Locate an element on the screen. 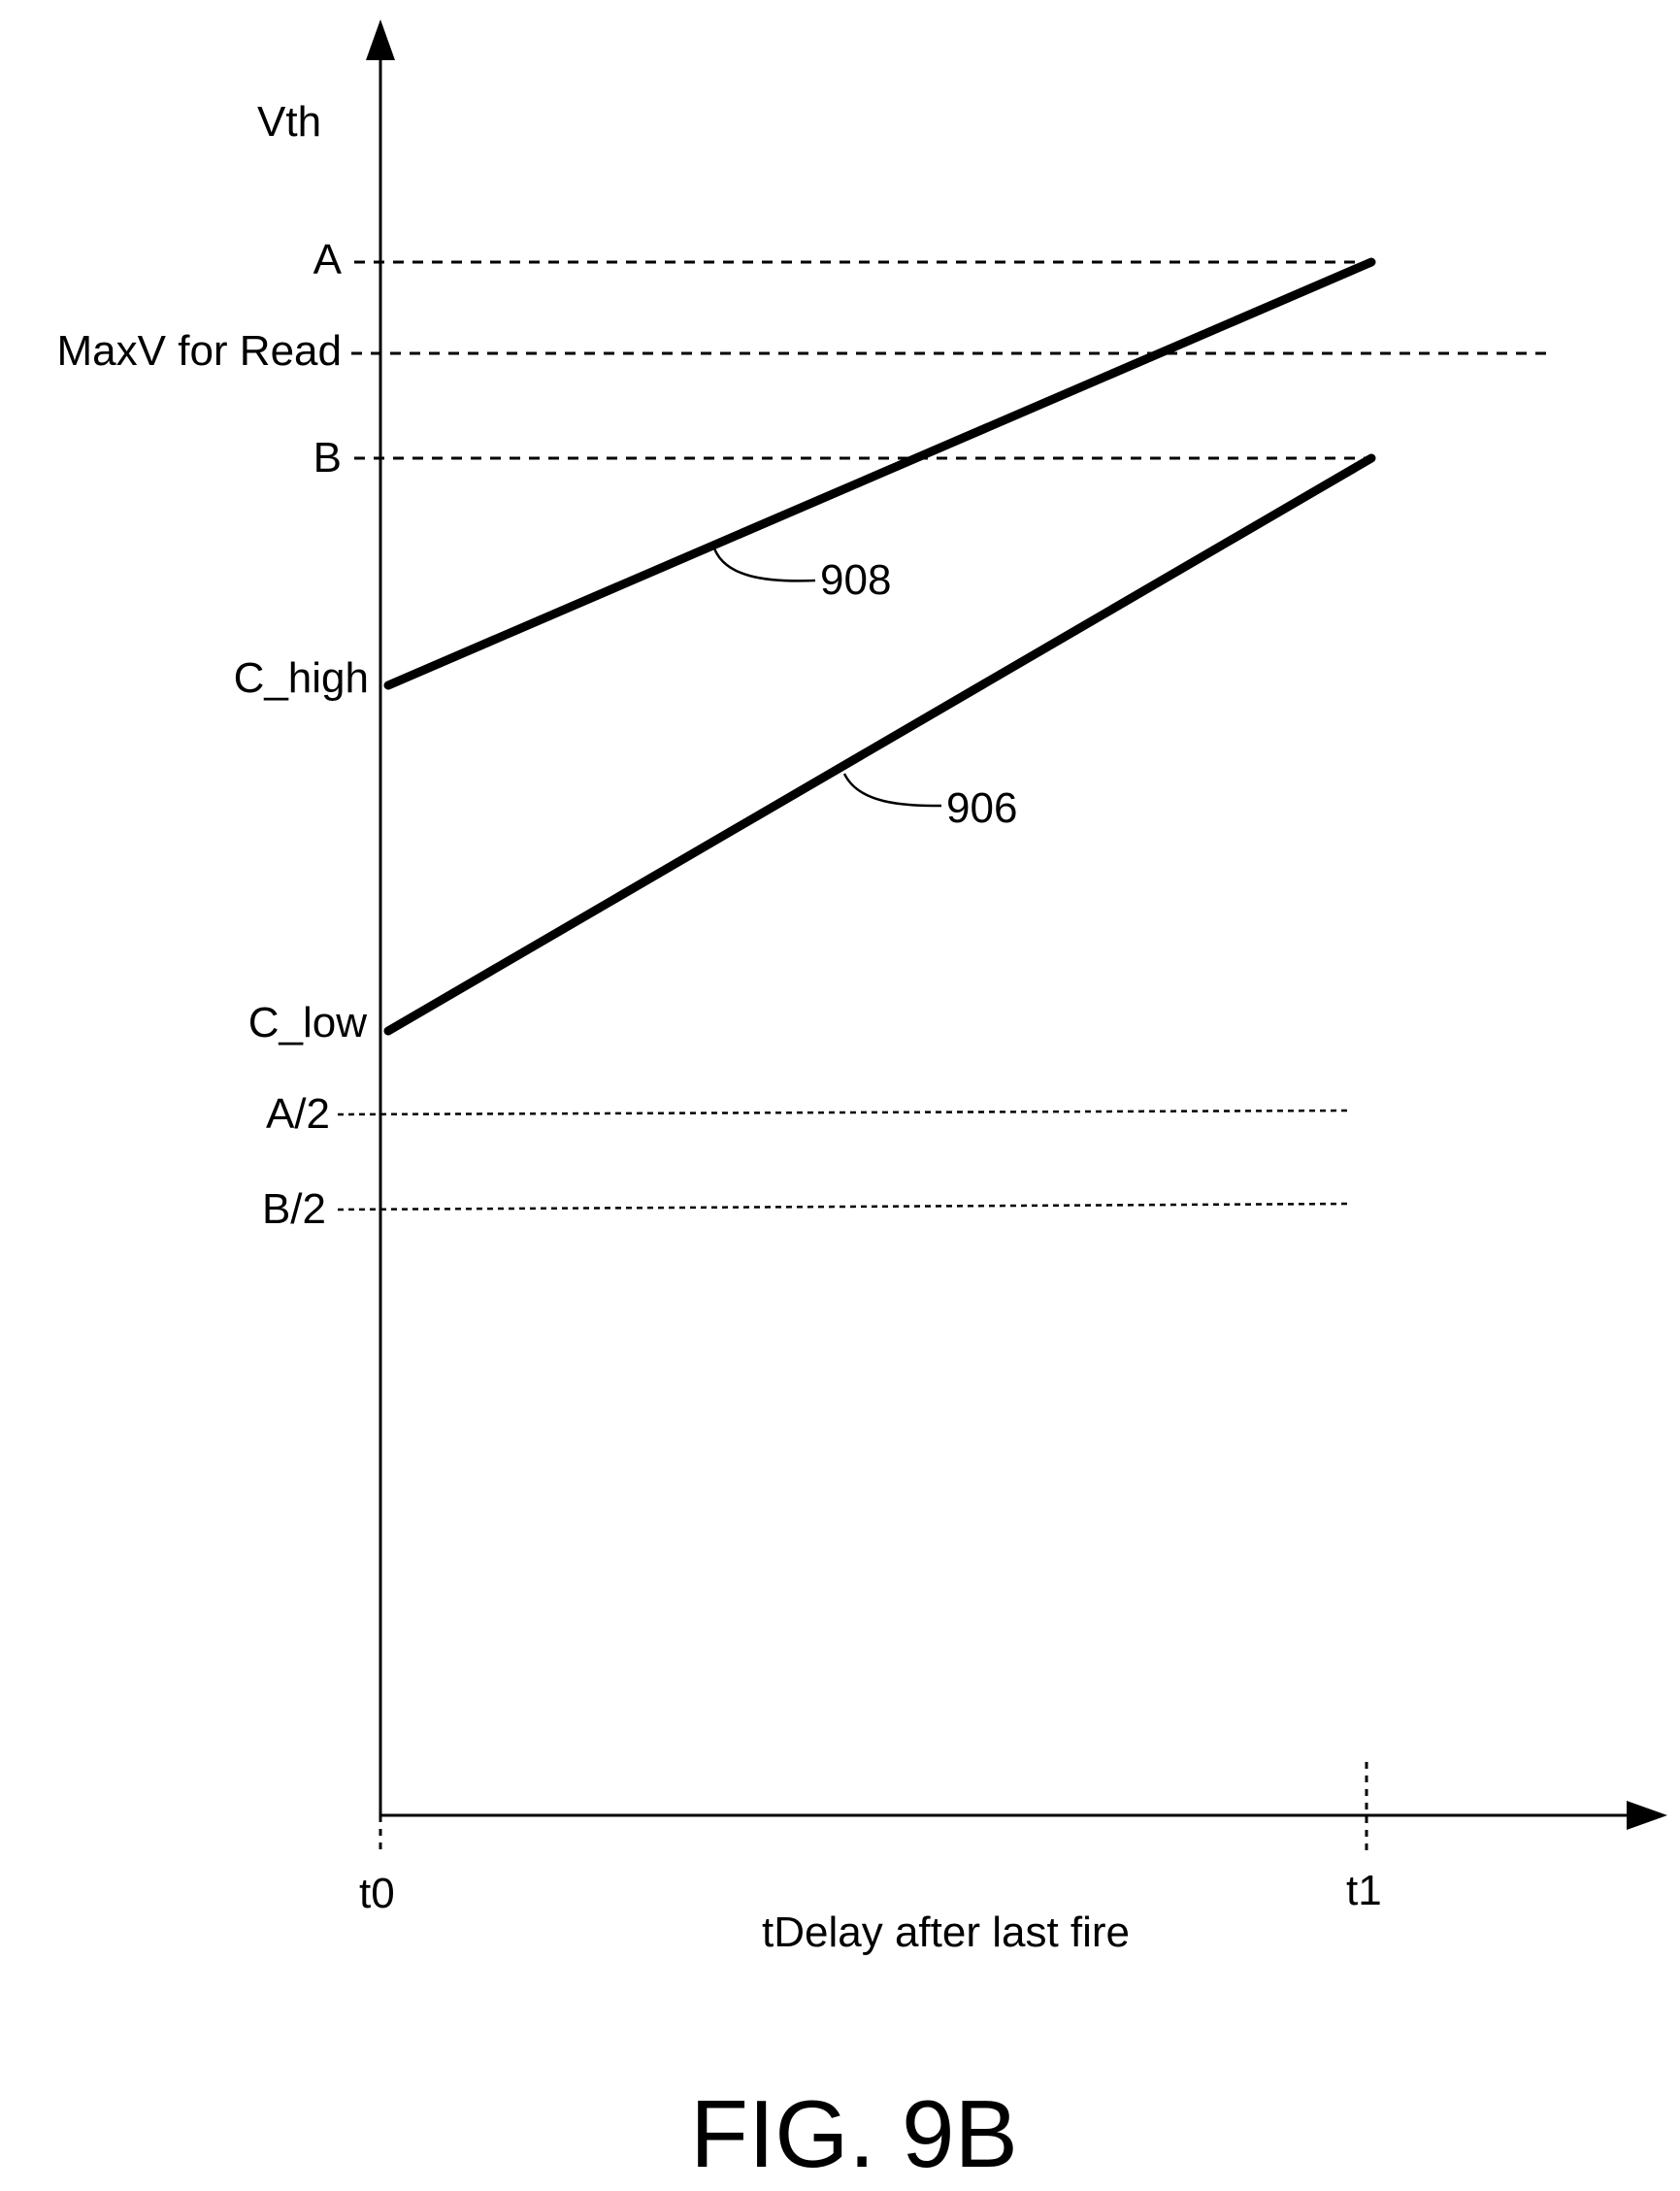 The height and width of the screenshot is (2191, 1680). figure-caption: FIG. 9B is located at coordinates (854, 2133).